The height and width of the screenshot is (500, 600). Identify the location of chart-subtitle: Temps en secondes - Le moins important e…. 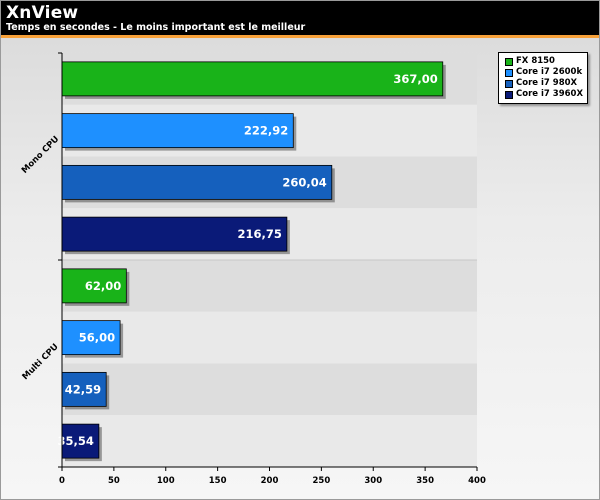
(156, 27).